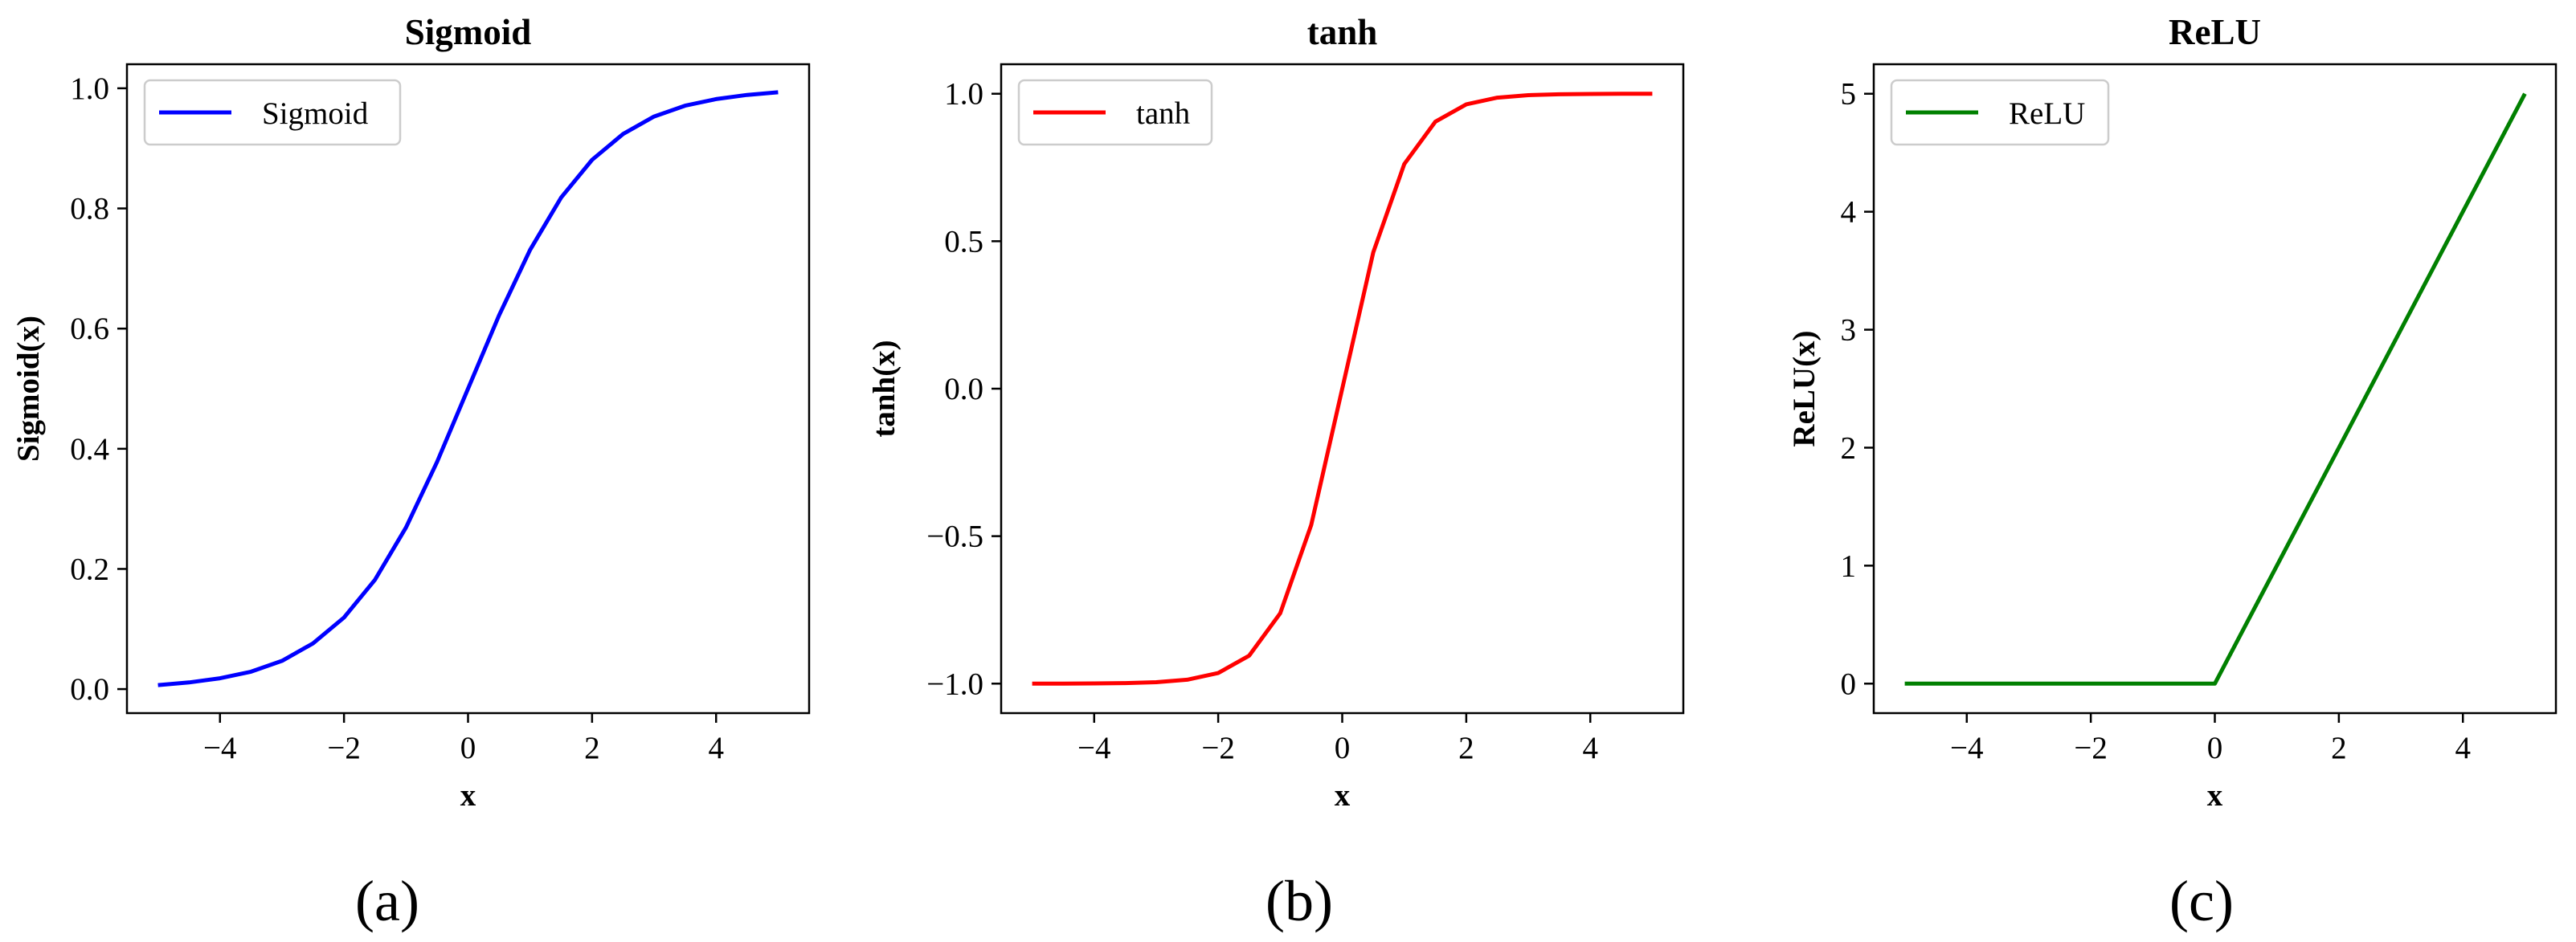 This screenshot has height=942, width=2576. What do you see at coordinates (954, 537) in the screenshot?
I see `y-tick-label: −0.5` at bounding box center [954, 537].